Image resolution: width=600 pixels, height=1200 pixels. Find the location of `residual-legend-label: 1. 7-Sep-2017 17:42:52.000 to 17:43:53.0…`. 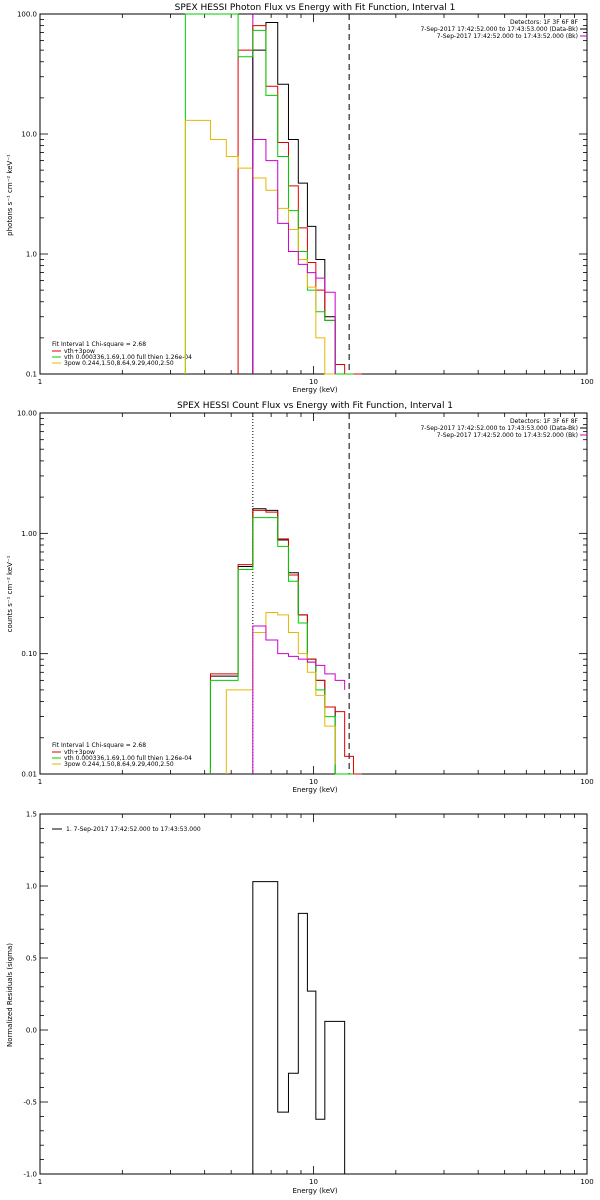

residual-legend-label: 1. 7-Sep-2017 17:42:52.000 to 17:43:53.0… is located at coordinates (133, 829).